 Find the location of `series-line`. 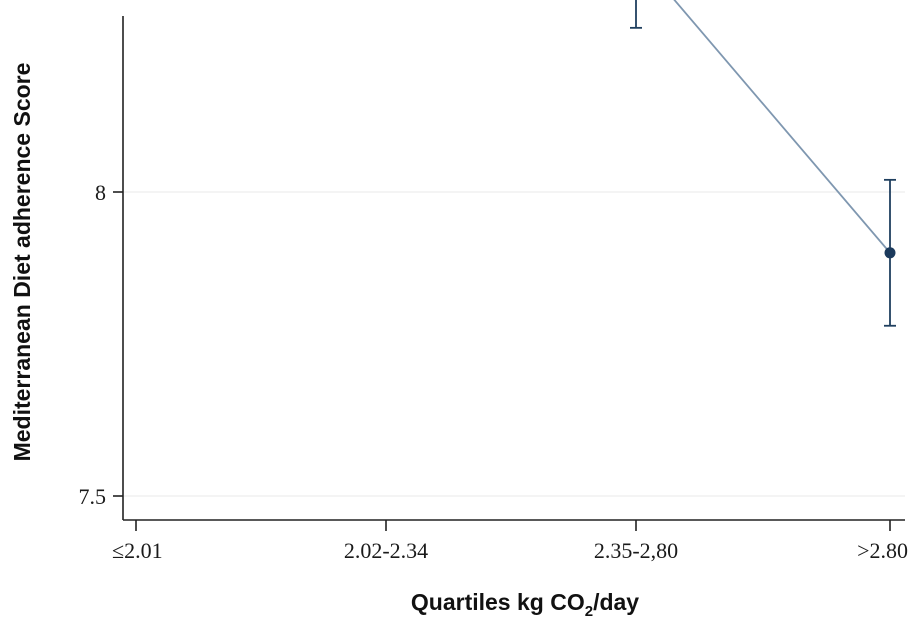

series-line is located at coordinates (782, 127).